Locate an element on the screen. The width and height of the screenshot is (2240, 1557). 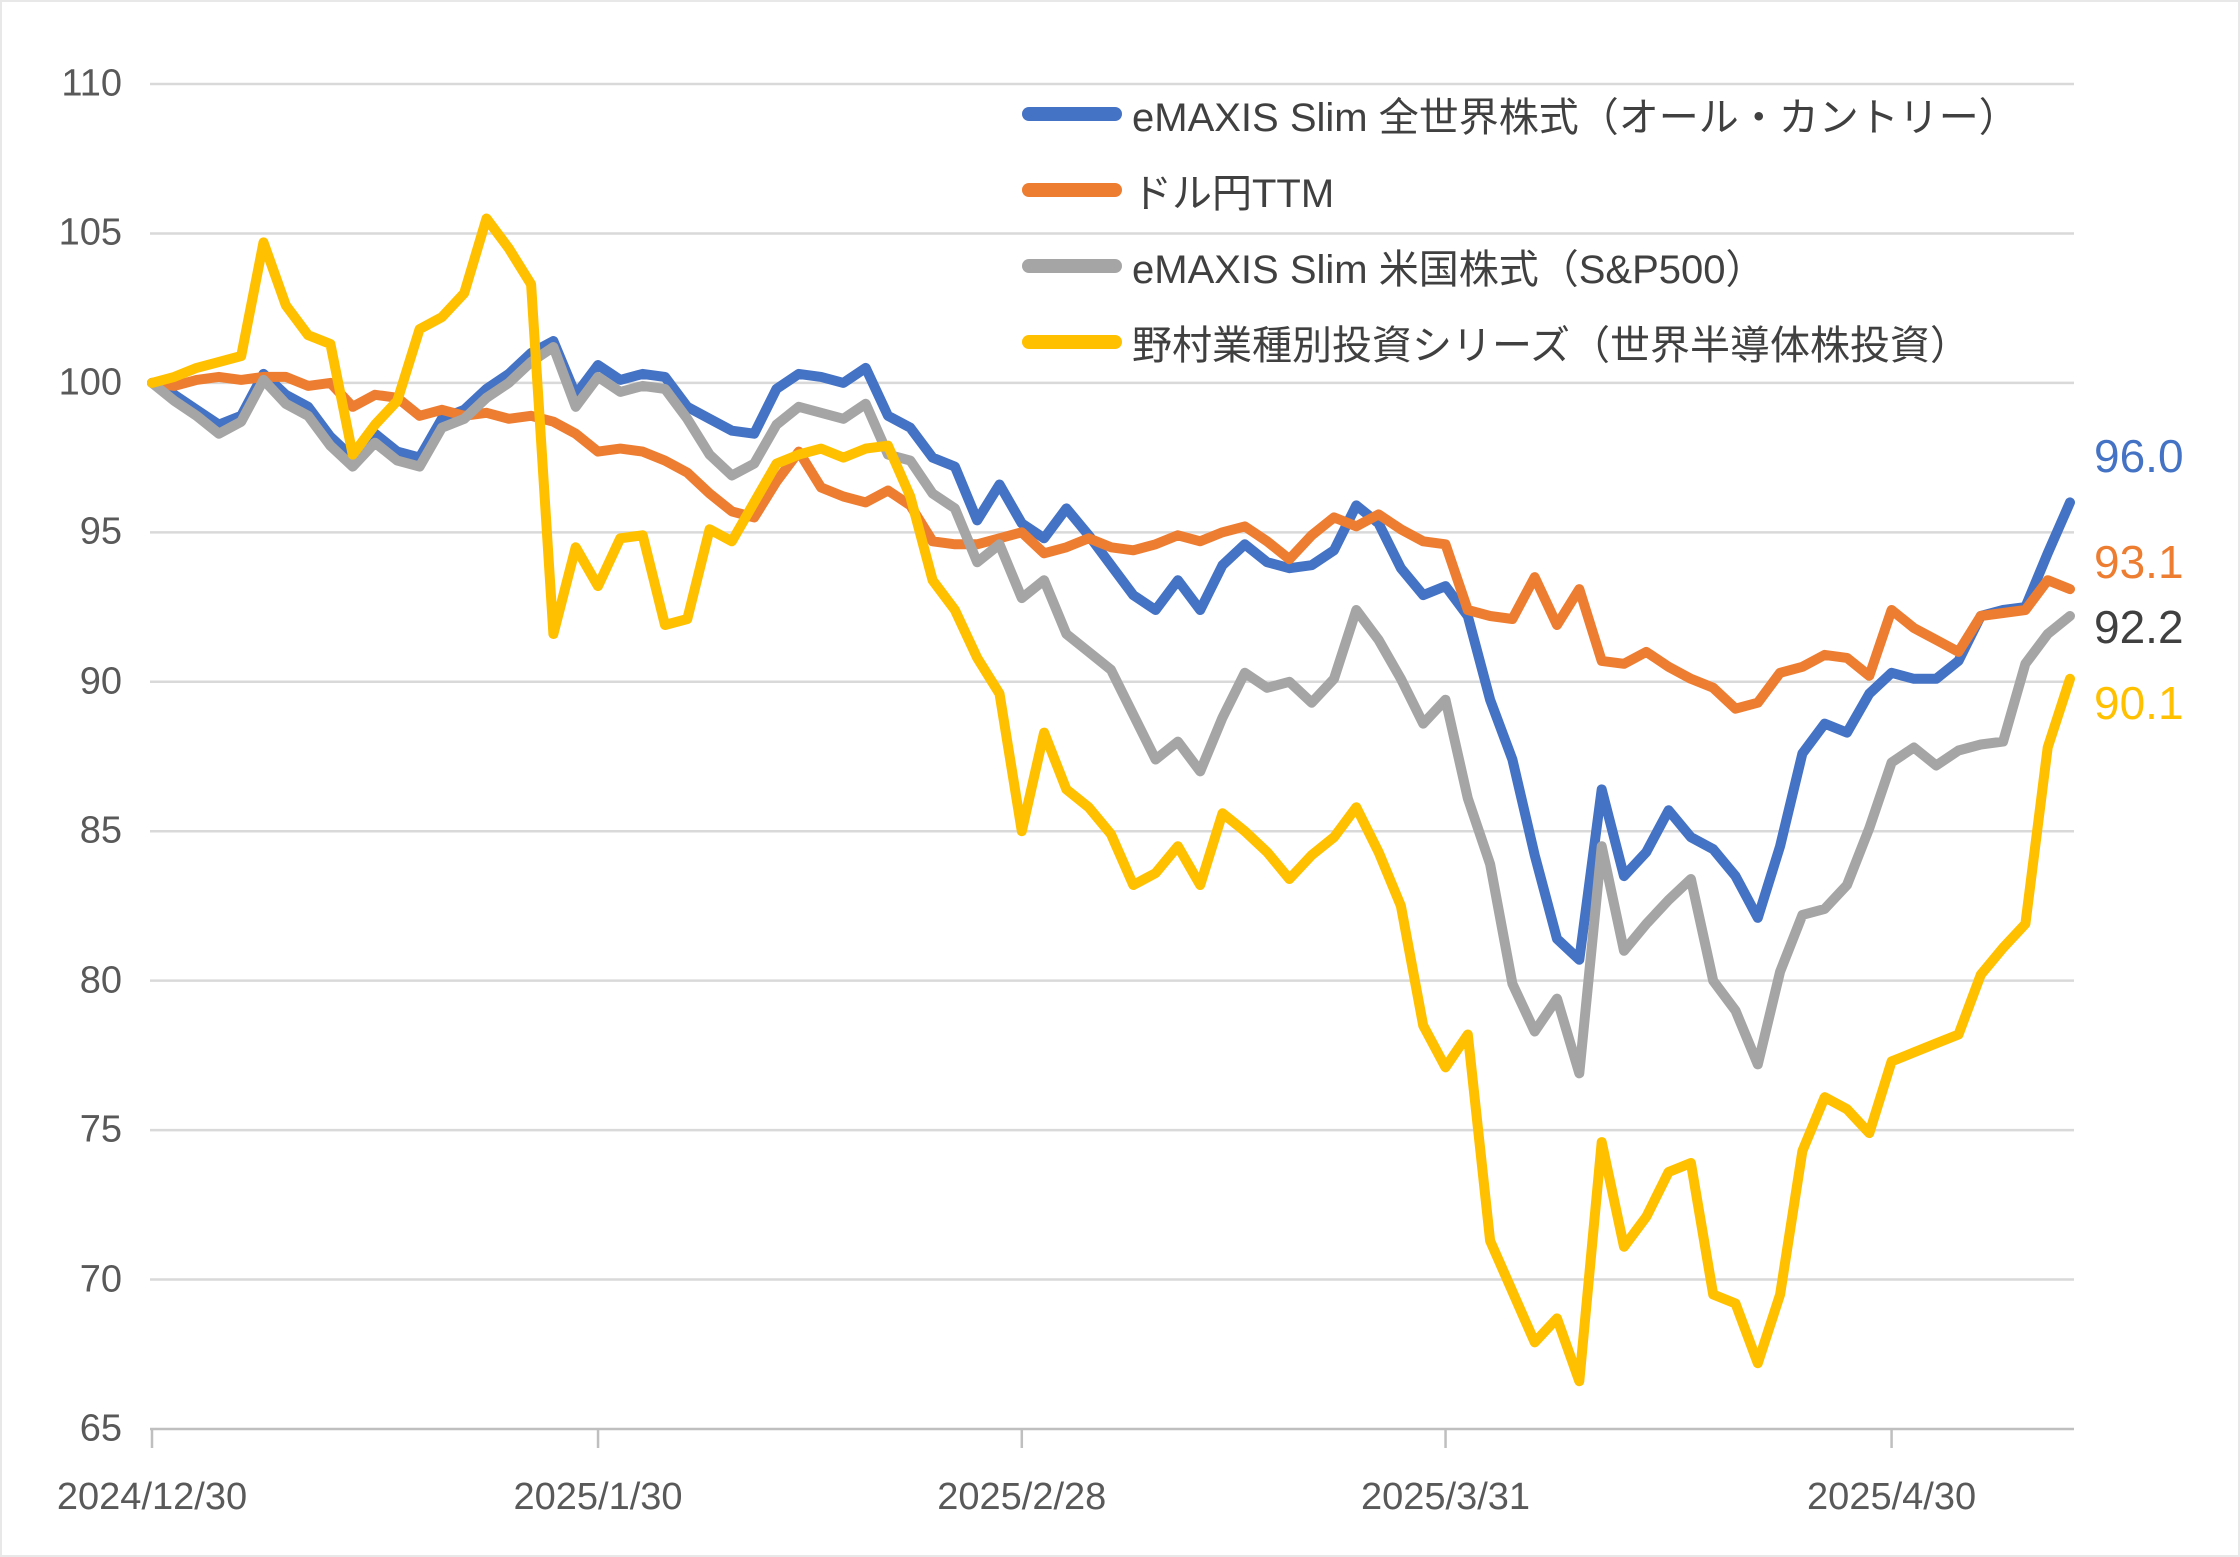
series-end-value-1: 93.1 is located at coordinates (2139, 562).